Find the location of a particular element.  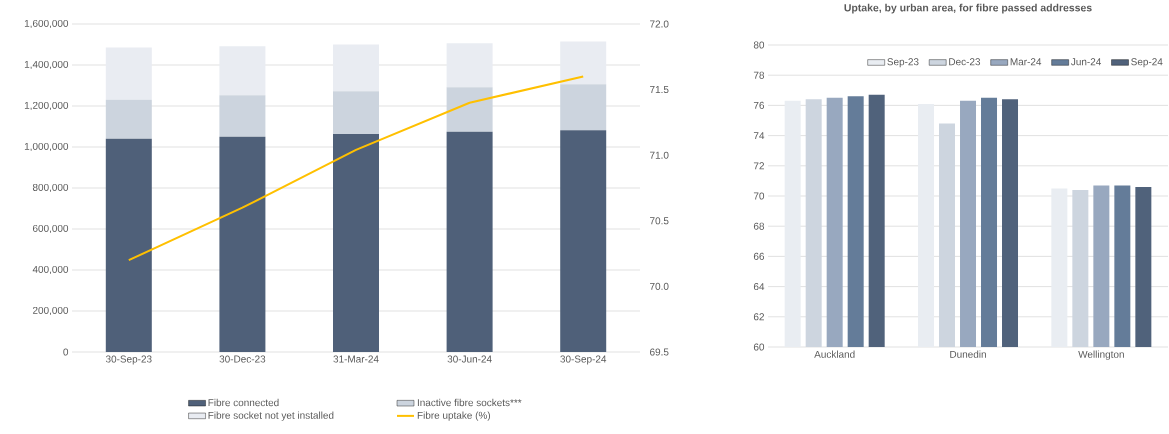

y-tick-label: 0 is located at coordinates (66, 352).